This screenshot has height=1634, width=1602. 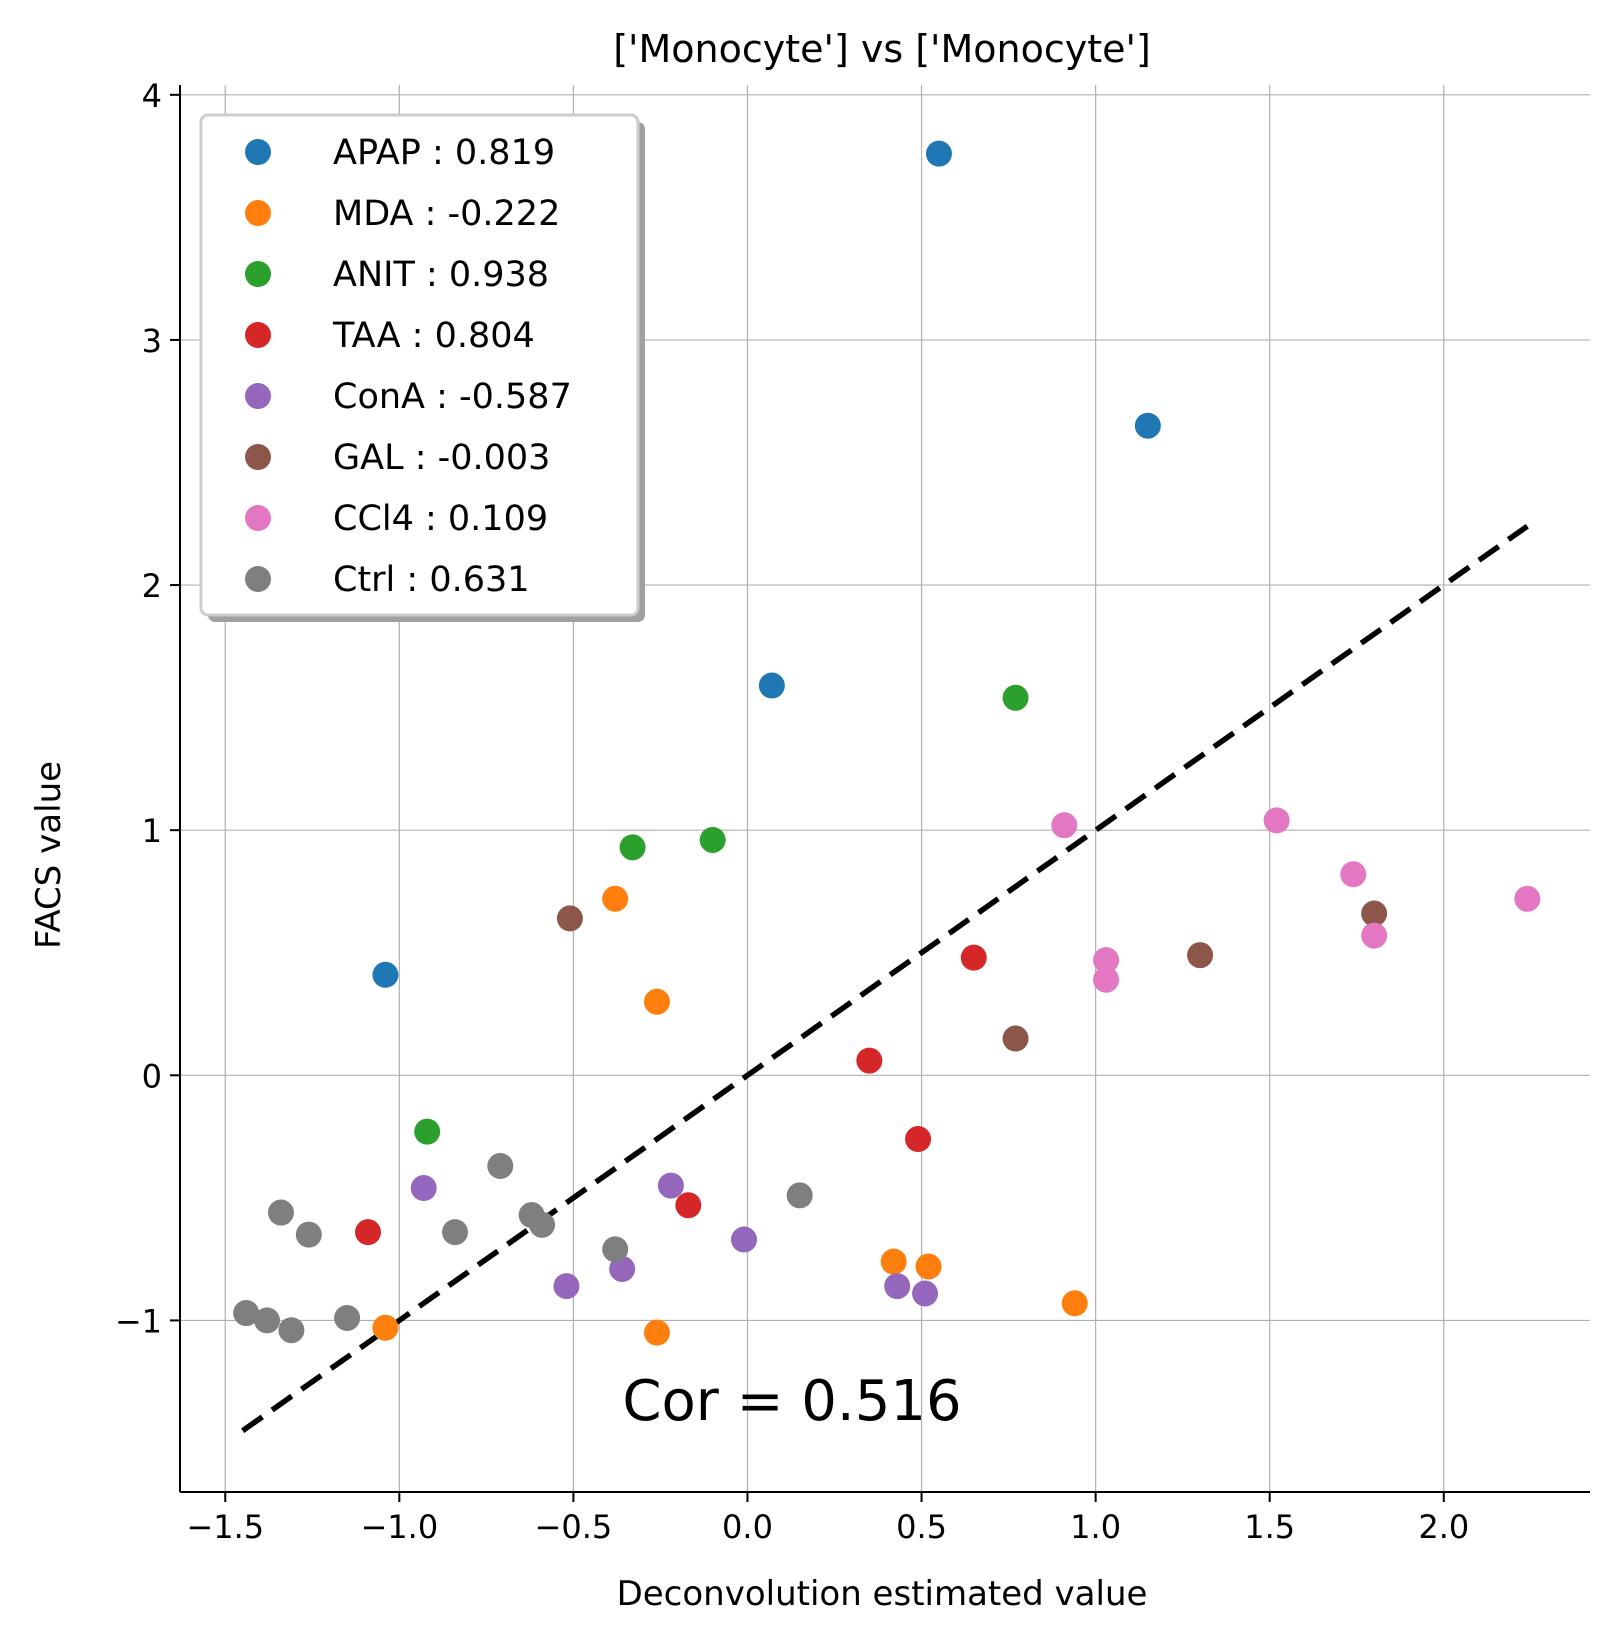 What do you see at coordinates (1443, 1527) in the screenshot?
I see `x-tick-label: 2.0` at bounding box center [1443, 1527].